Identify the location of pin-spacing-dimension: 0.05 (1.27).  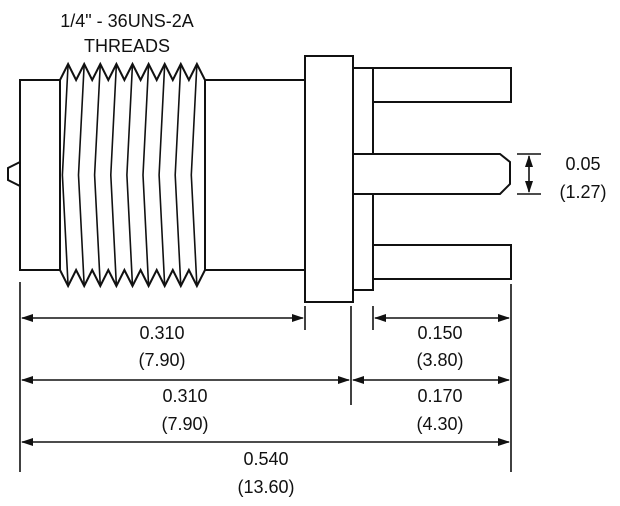
(562, 177).